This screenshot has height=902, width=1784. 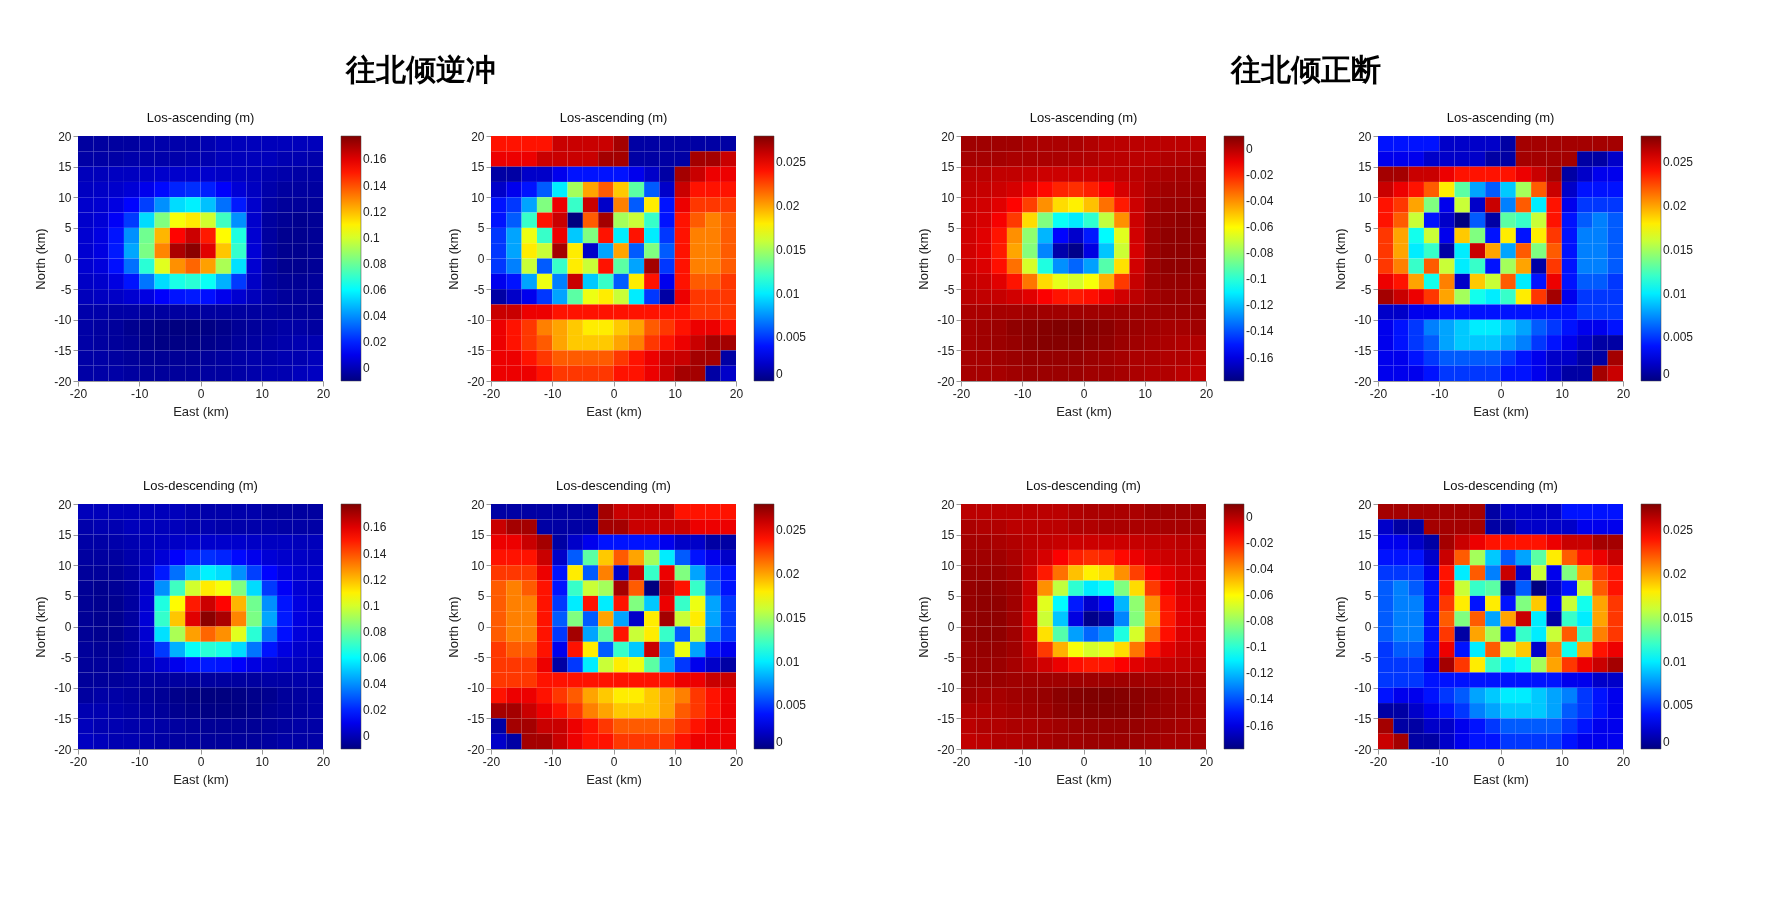 I want to click on color-bar-label: 0.08, so click(x=375, y=263).